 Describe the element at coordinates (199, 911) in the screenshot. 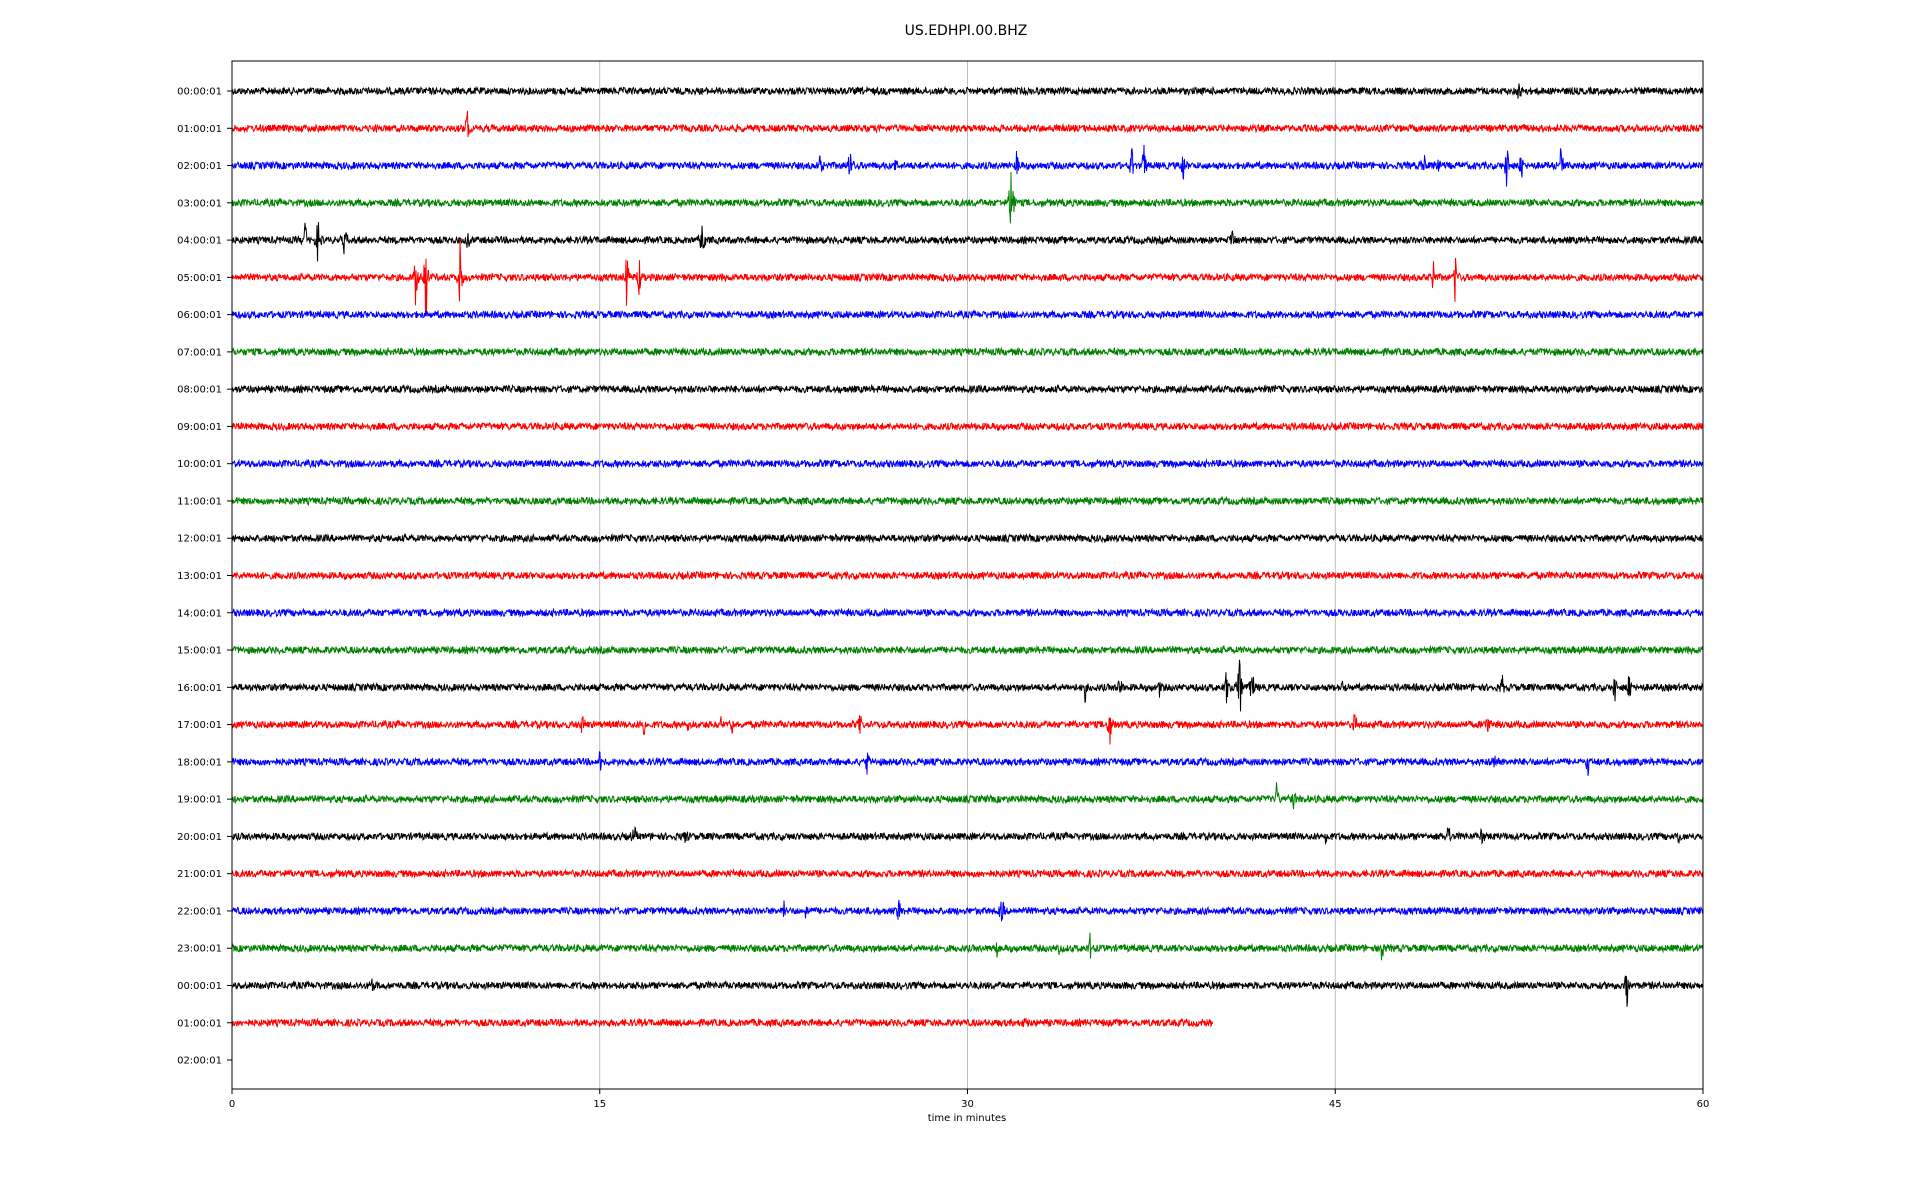

I see `row-label: 22:00:01` at that location.